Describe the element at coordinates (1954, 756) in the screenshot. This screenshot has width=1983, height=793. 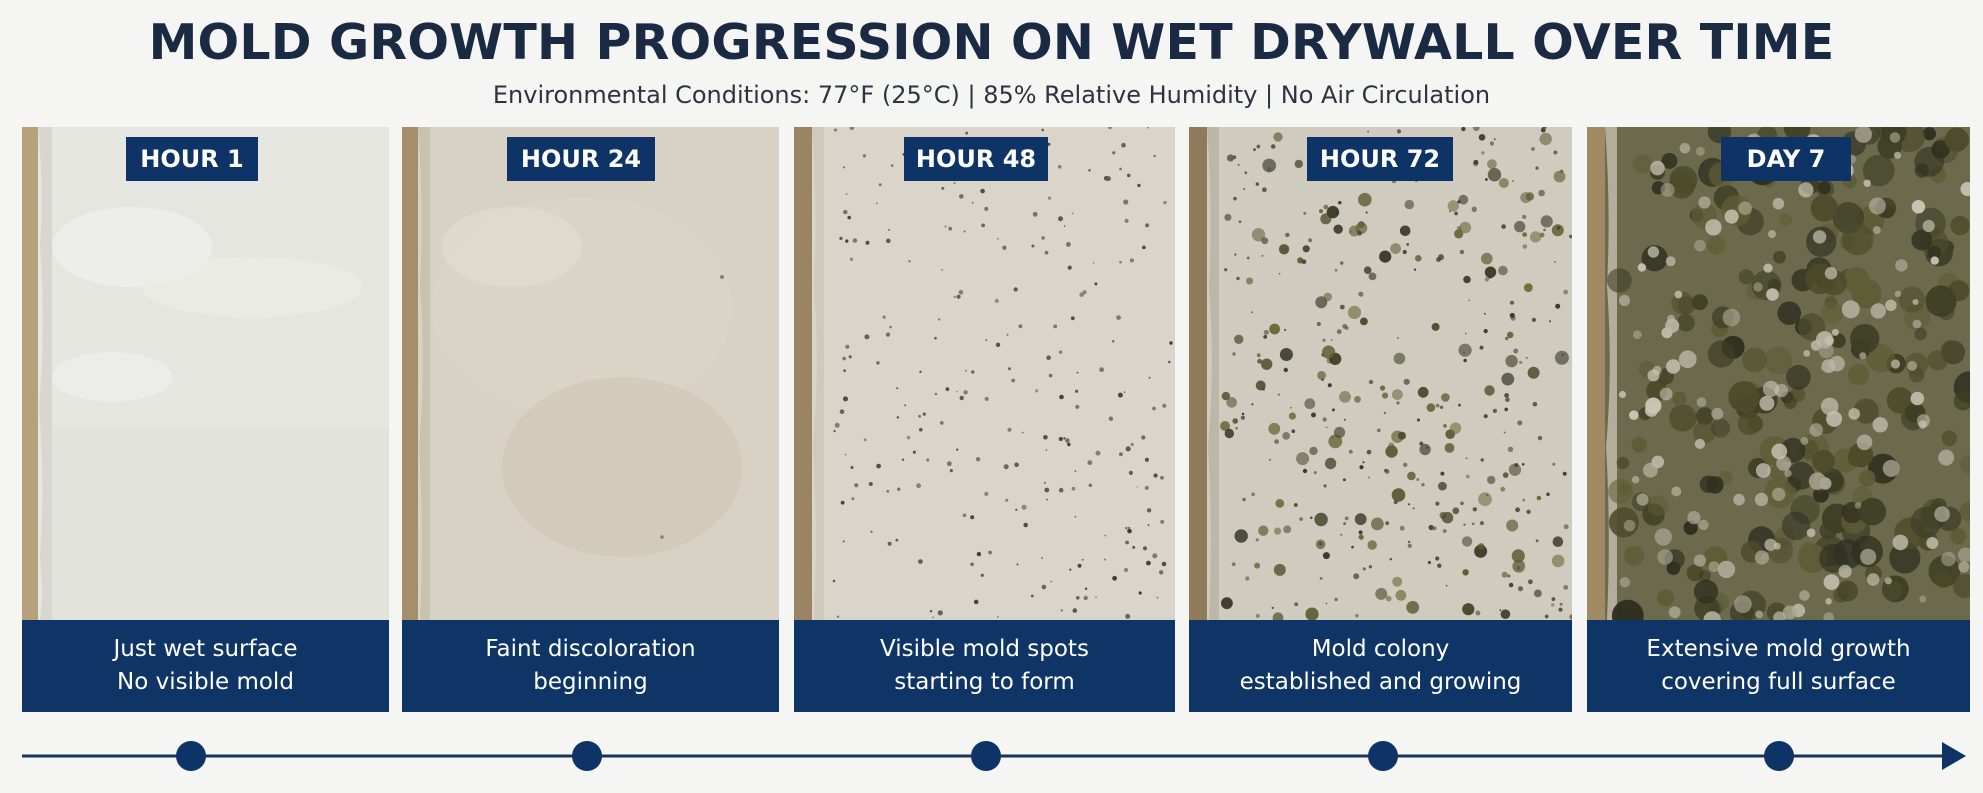
I see `timeline-arrowhead` at that location.